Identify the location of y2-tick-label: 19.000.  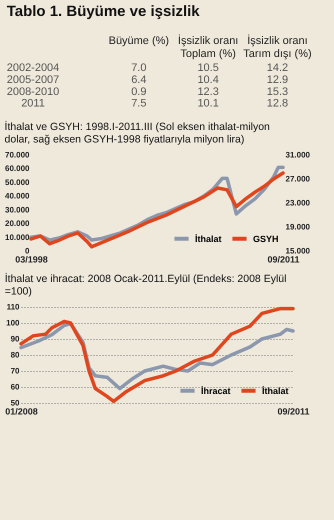
(298, 227).